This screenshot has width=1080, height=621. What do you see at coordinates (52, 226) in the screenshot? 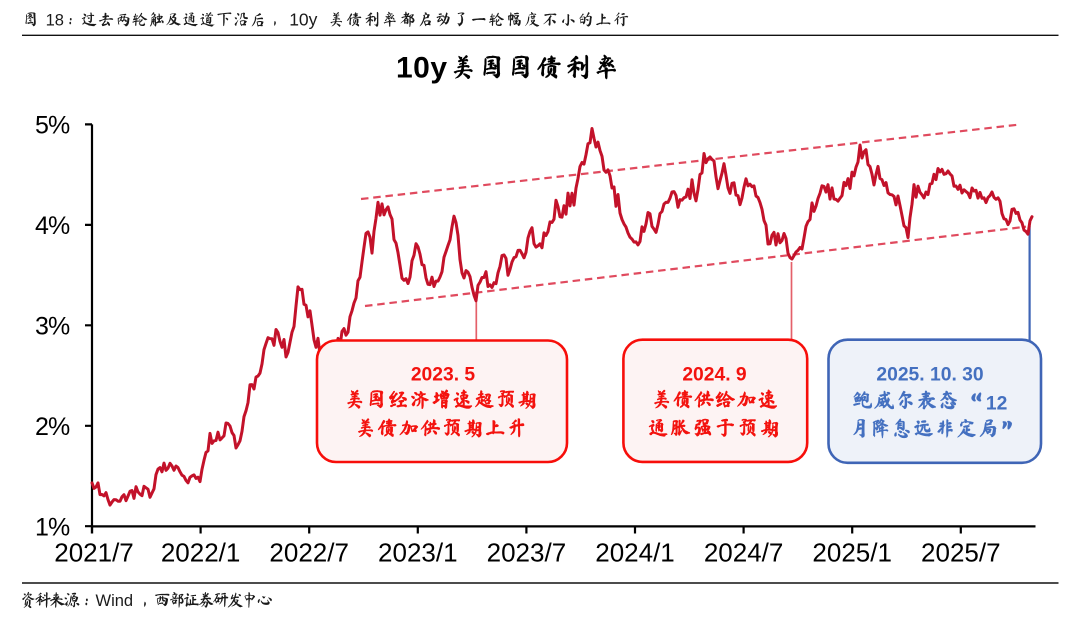
I see `svg-text: 4%` at bounding box center [52, 226].